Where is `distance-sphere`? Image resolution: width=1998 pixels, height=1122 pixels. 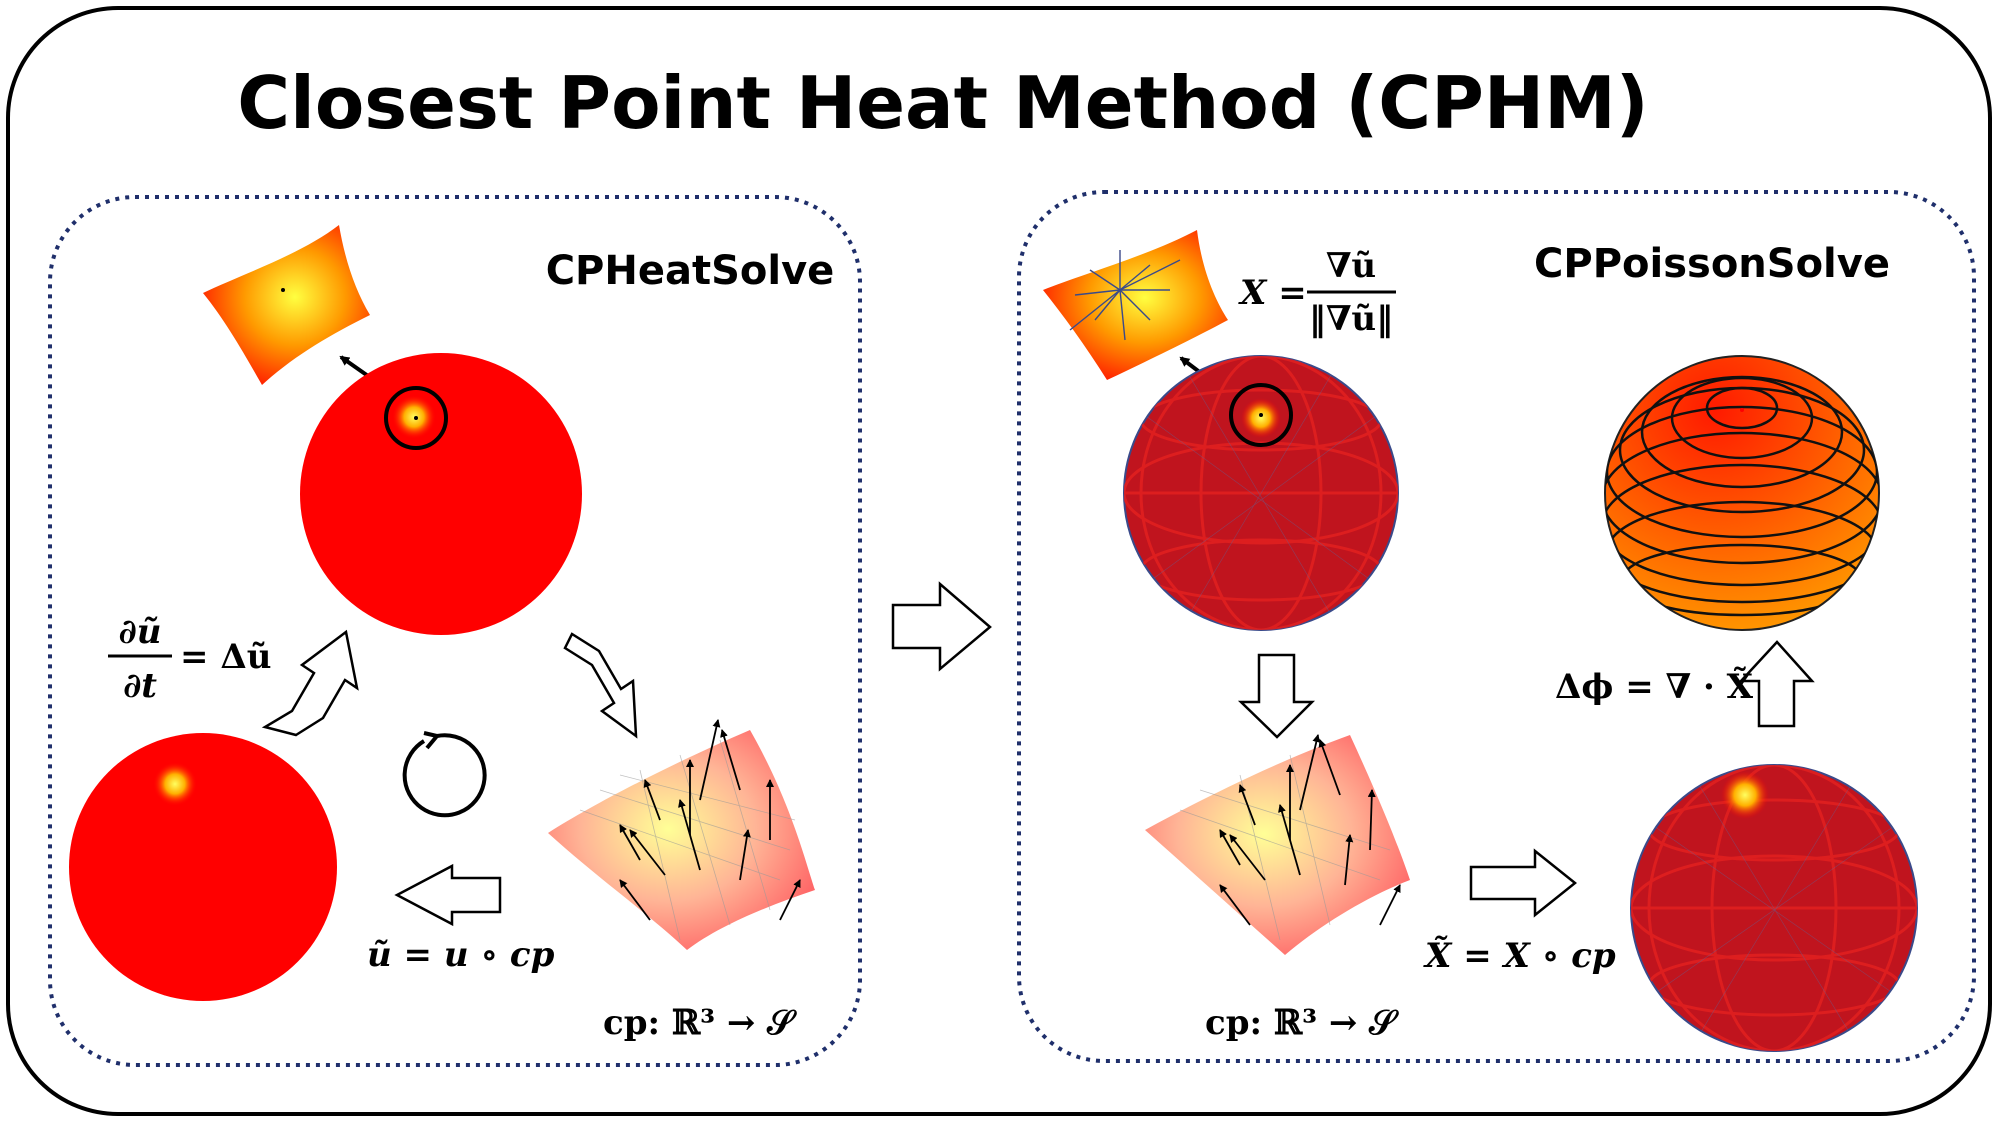 distance-sphere is located at coordinates (1742, 493).